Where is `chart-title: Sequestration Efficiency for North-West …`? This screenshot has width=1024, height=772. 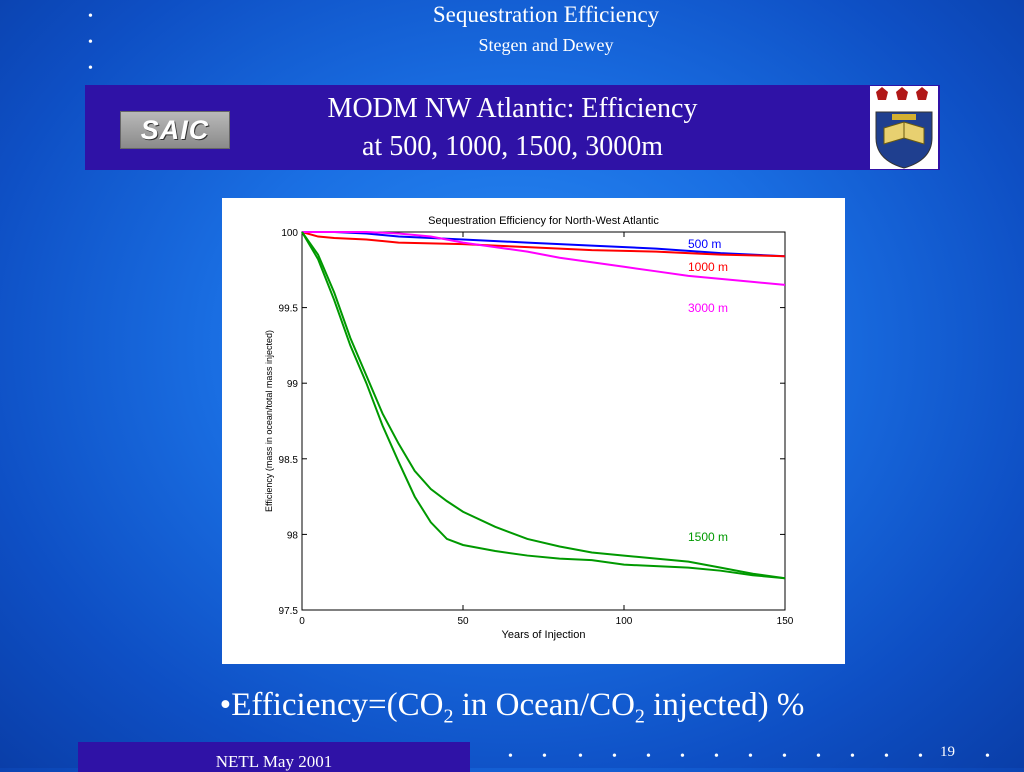 chart-title: Sequestration Efficiency for North-West … is located at coordinates (543, 221).